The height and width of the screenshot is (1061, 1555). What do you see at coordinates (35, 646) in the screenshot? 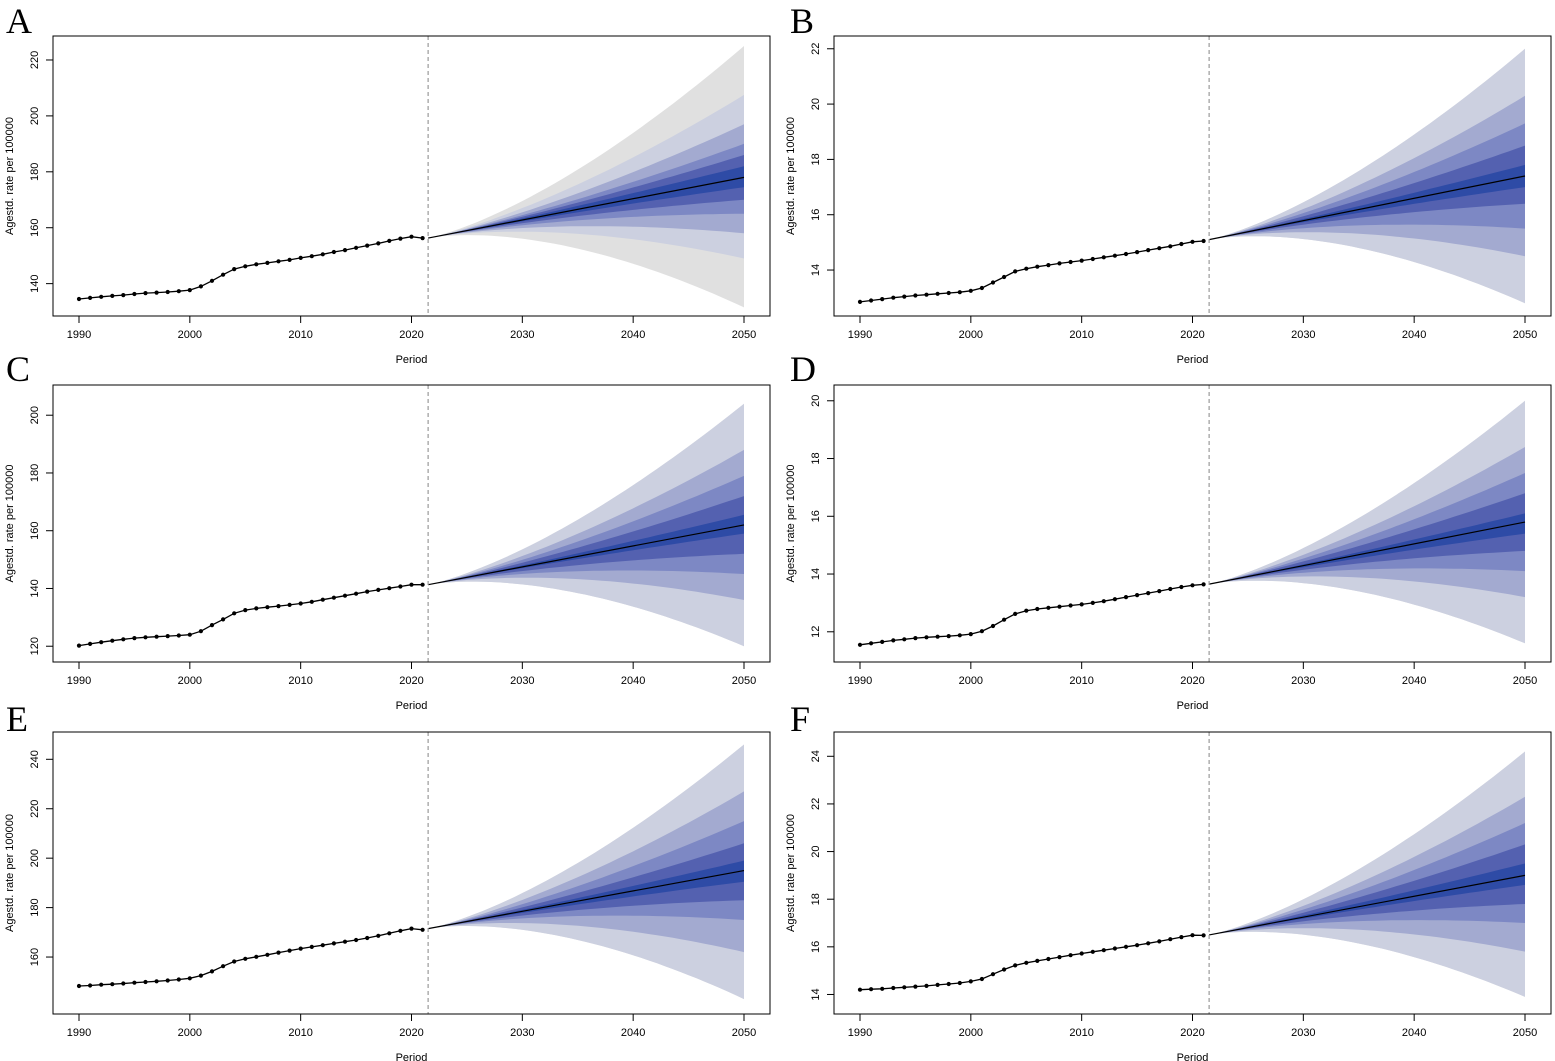
I see `y-tick-label: 120` at bounding box center [35, 646].